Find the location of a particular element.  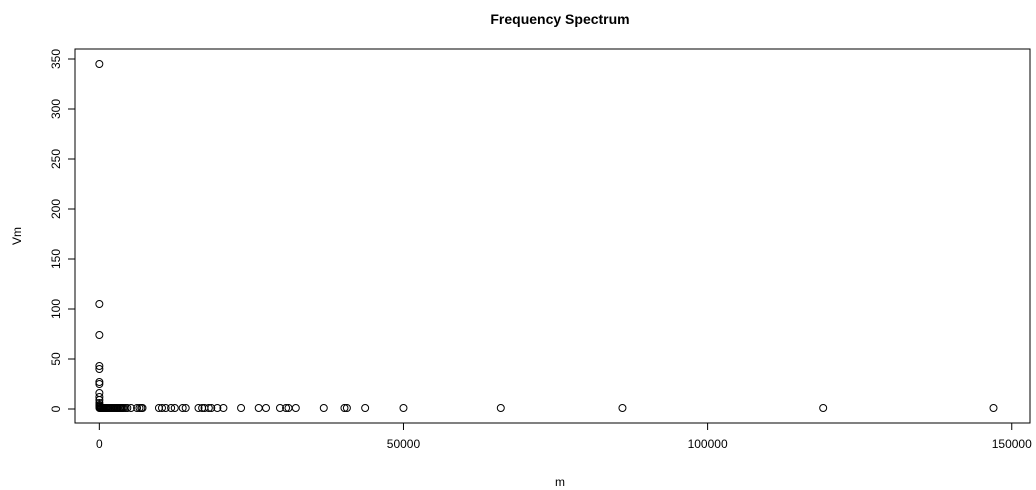

y-tick-label: 250 is located at coordinates (56, 159).